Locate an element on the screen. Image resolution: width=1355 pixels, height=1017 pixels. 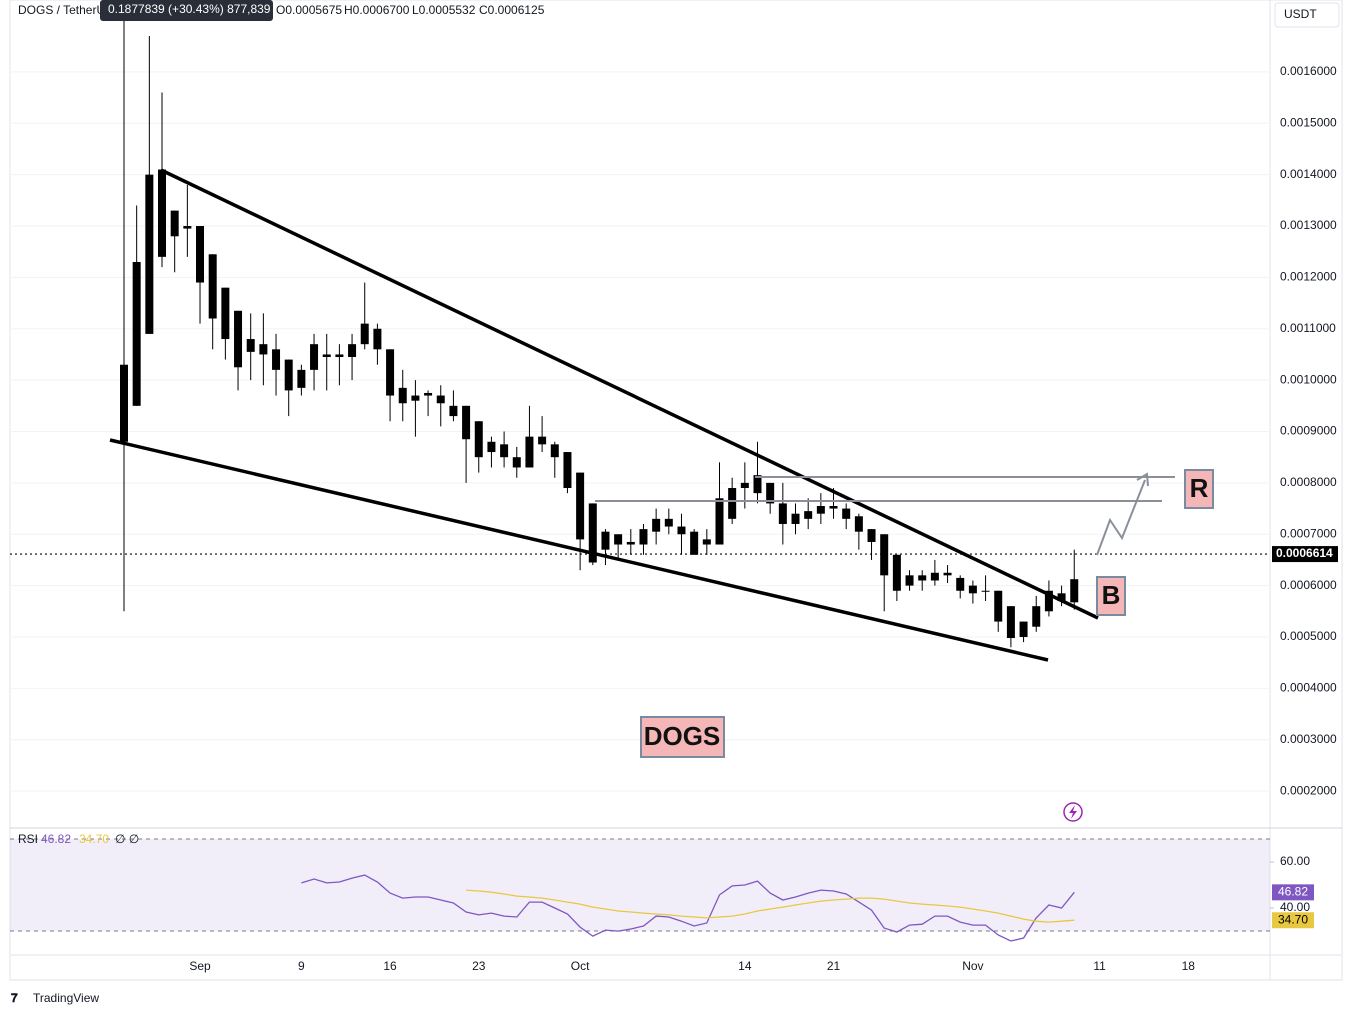
y-tick-label: 0.0013000 is located at coordinates (1308, 225).